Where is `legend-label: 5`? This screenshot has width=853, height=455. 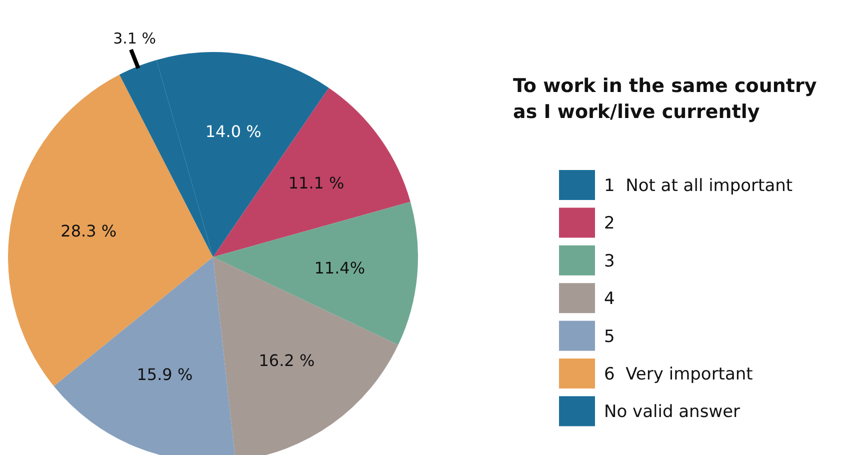
legend-label: 5 is located at coordinates (609, 336).